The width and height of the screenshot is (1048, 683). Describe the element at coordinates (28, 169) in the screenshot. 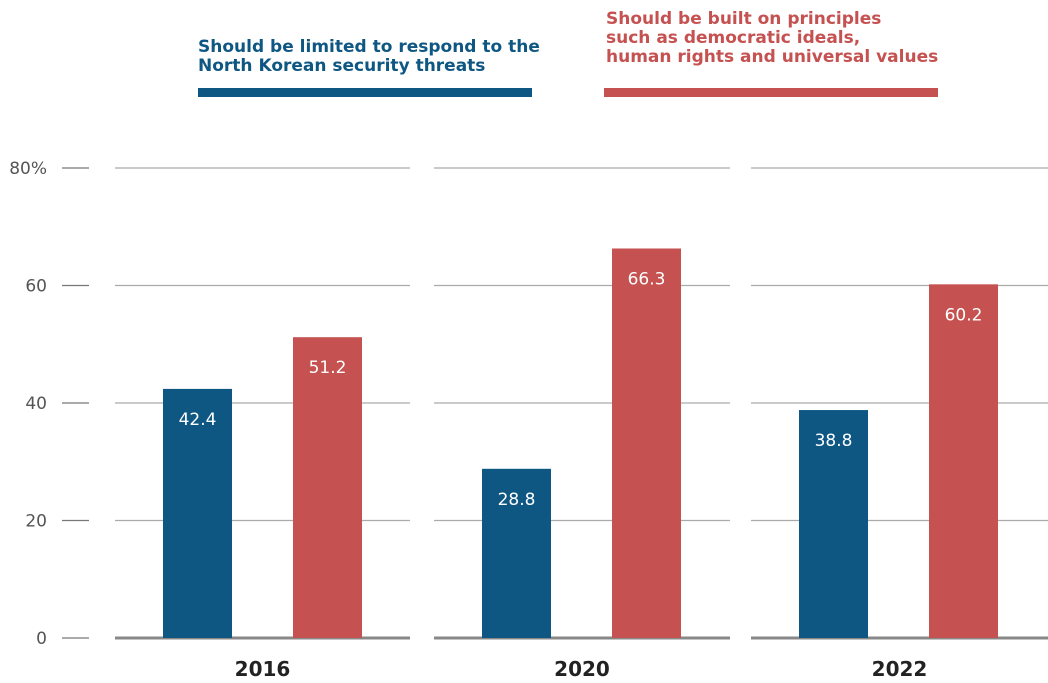

I see `y-tick-label: 80%` at that location.